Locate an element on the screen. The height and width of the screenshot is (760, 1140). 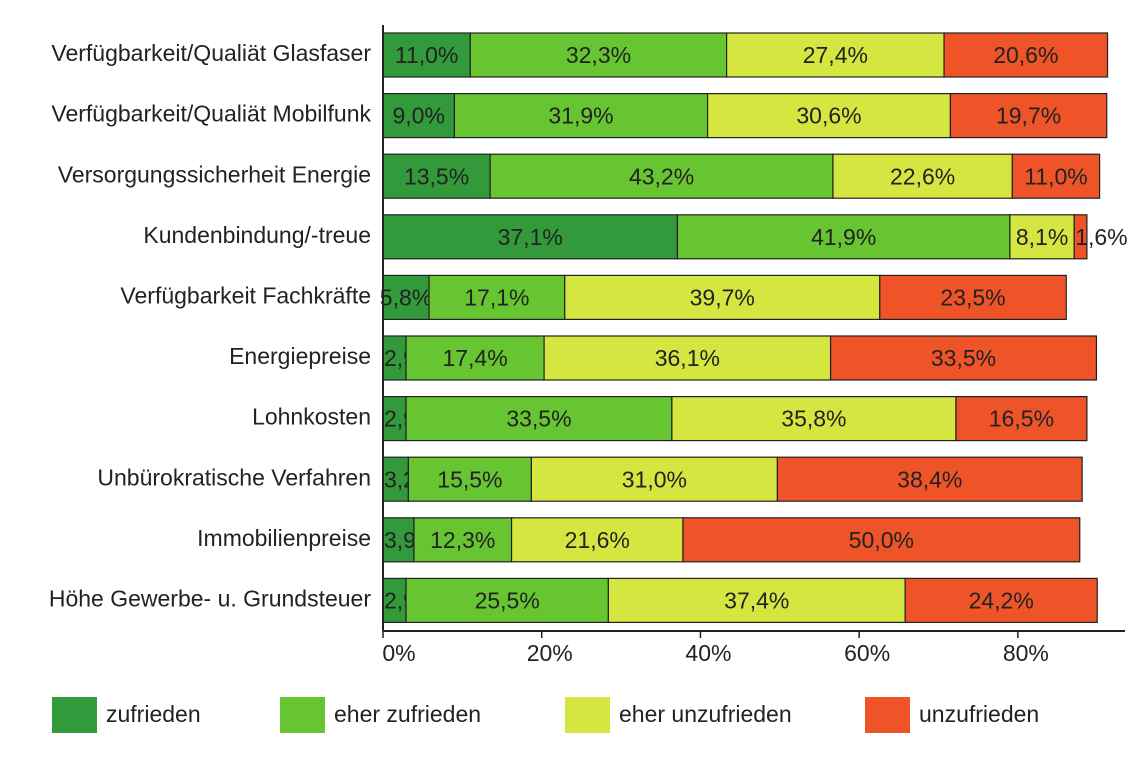
value-label: 30,6% is located at coordinates (828, 116).